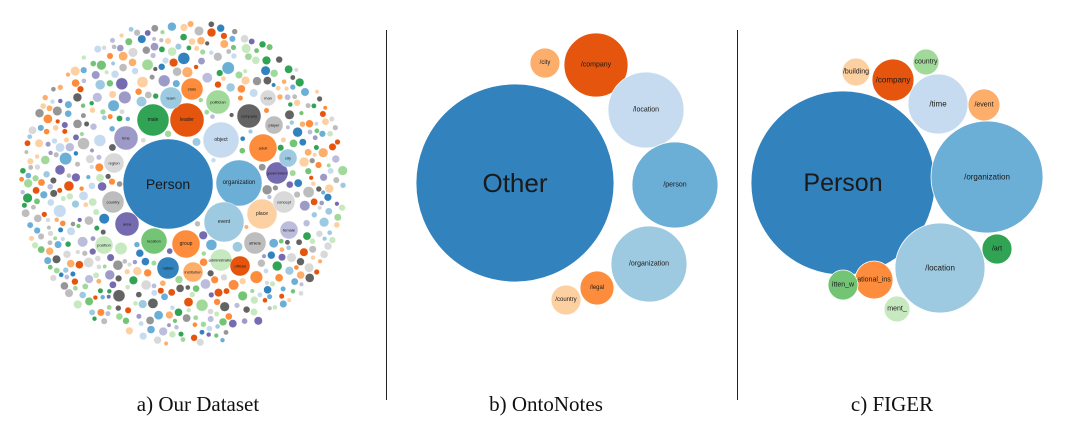 This screenshot has height=428, width=1080. I want to click on bubble-art-circle, so click(997, 249).